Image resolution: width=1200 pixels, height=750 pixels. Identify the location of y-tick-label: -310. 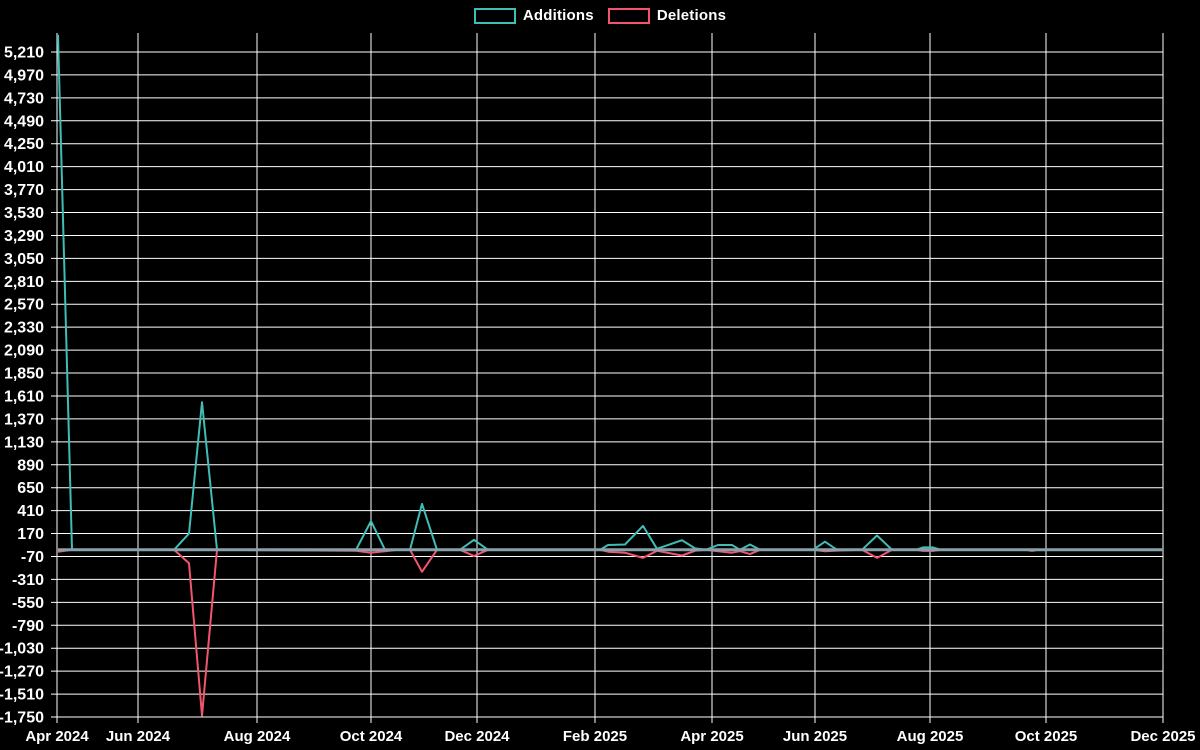
(28, 580).